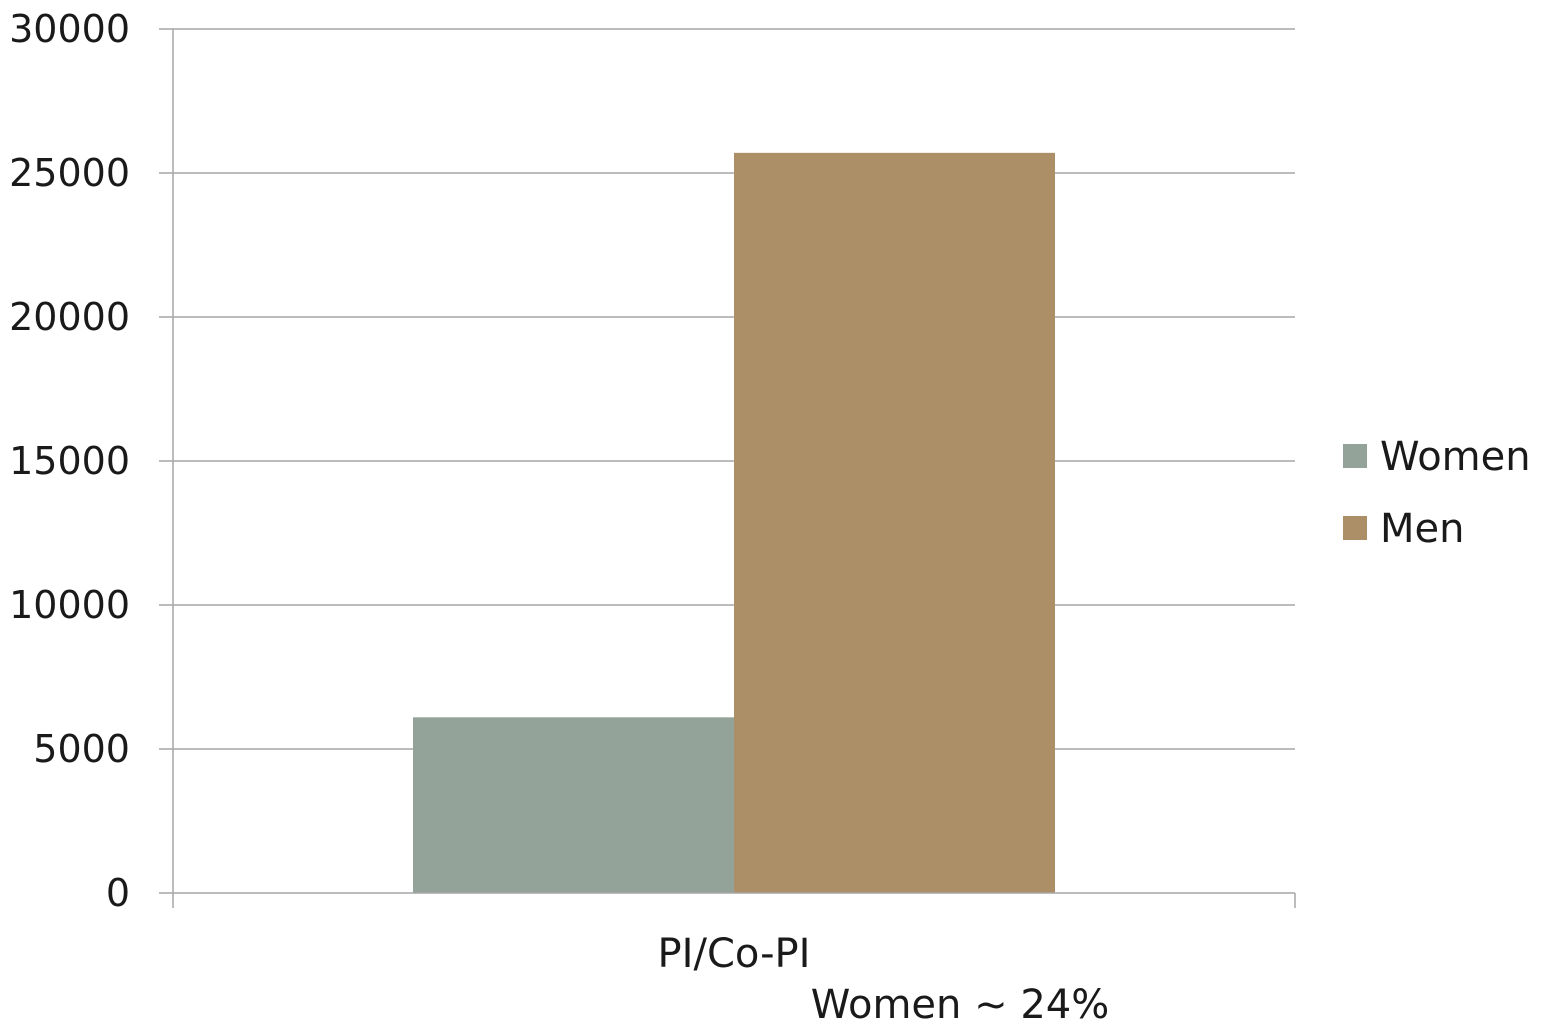 Image resolution: width=1559 pixels, height=1026 pixels. I want to click on y-tick-labels: 0 5000 10000 15000 20000 25000 30000, so click(69, 461).